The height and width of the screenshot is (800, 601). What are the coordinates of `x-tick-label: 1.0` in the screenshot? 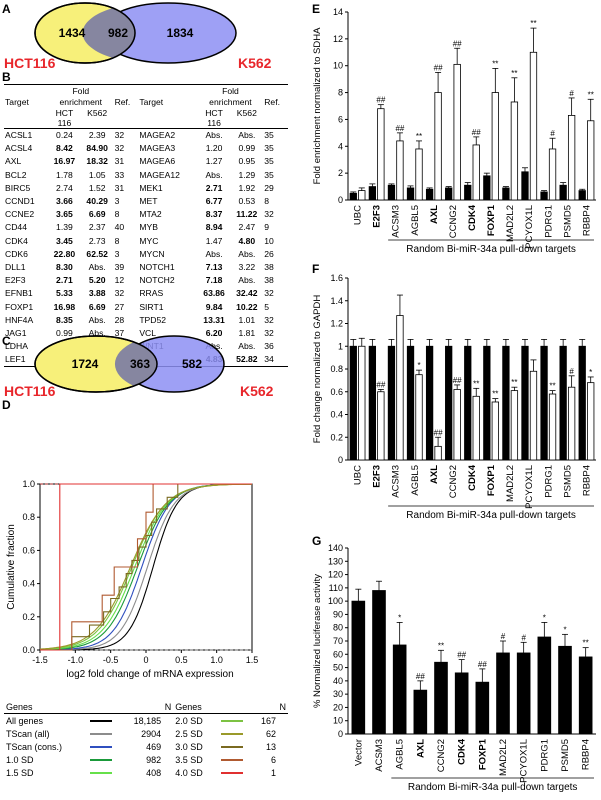 It's located at (216, 660).